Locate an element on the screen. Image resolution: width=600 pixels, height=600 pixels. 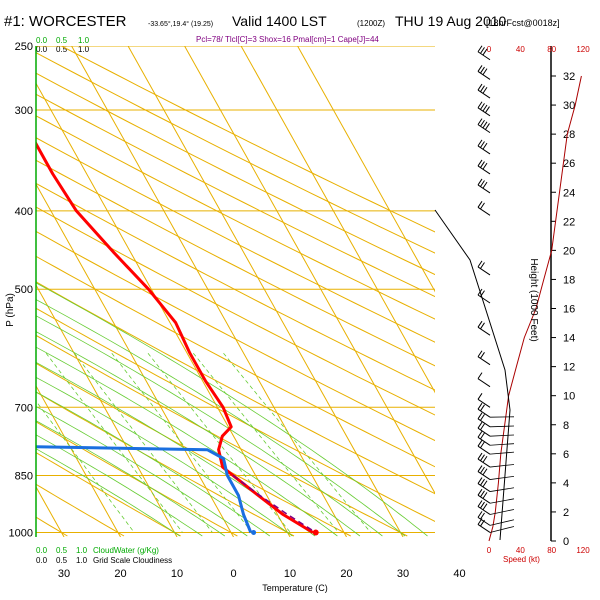
speed-tick-top-80: 80 is located at coordinates (551, 49).